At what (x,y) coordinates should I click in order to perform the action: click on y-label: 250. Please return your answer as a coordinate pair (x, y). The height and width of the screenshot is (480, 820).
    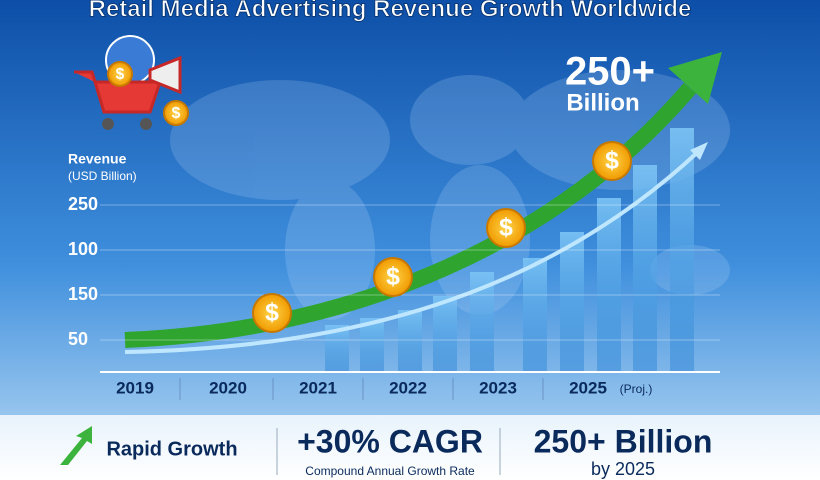
    Looking at the image, I should click on (83, 204).